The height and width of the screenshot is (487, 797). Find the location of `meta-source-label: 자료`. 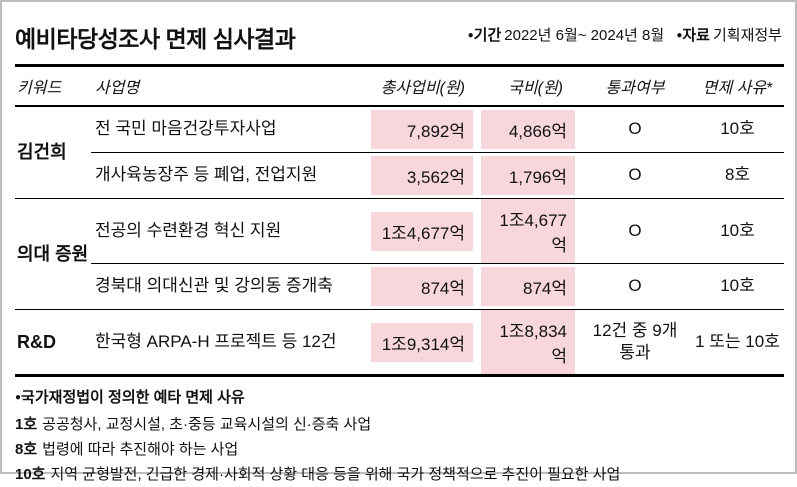

meta-source-label: 자료 is located at coordinates (696, 35).